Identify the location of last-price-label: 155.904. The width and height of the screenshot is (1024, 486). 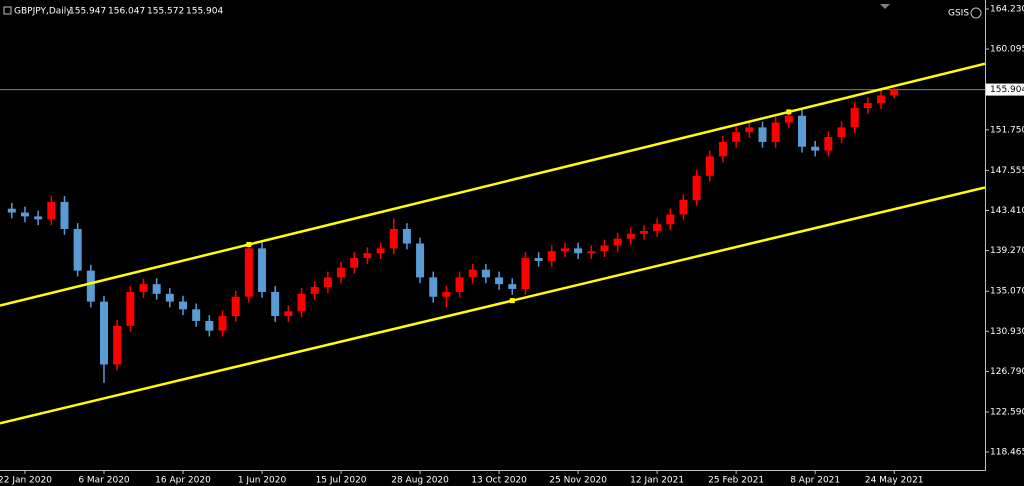
(1007, 90).